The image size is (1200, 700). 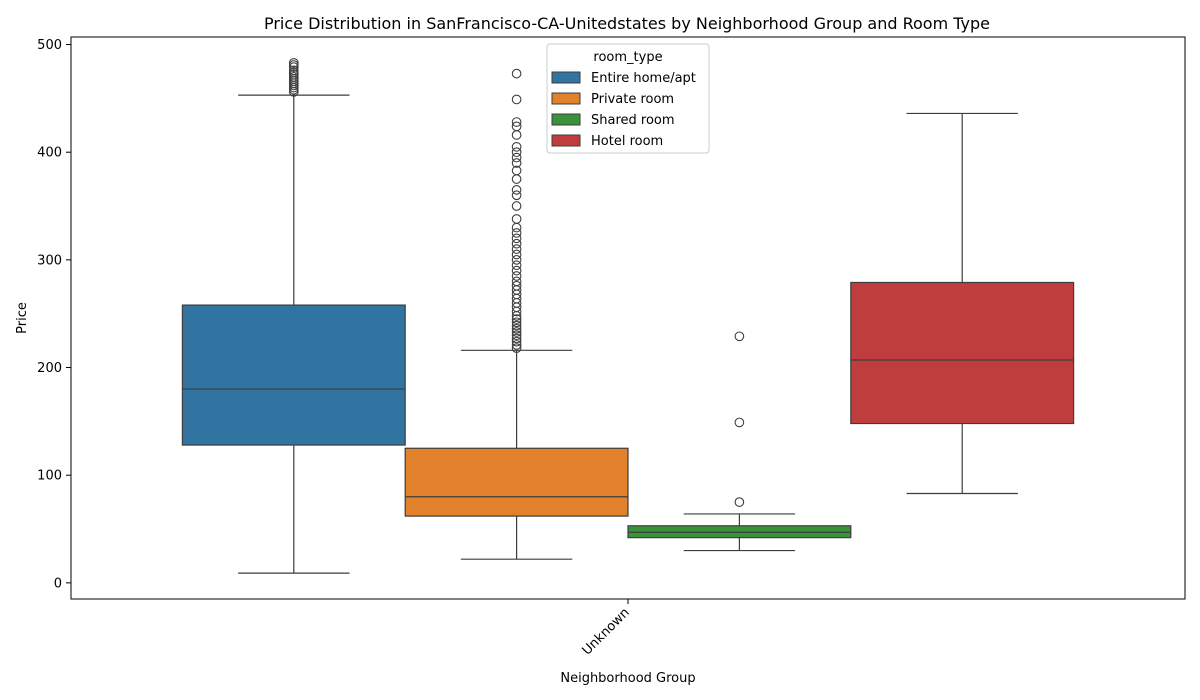 I want to click on x-axis-label: Neighborhood Group, so click(x=627, y=678).